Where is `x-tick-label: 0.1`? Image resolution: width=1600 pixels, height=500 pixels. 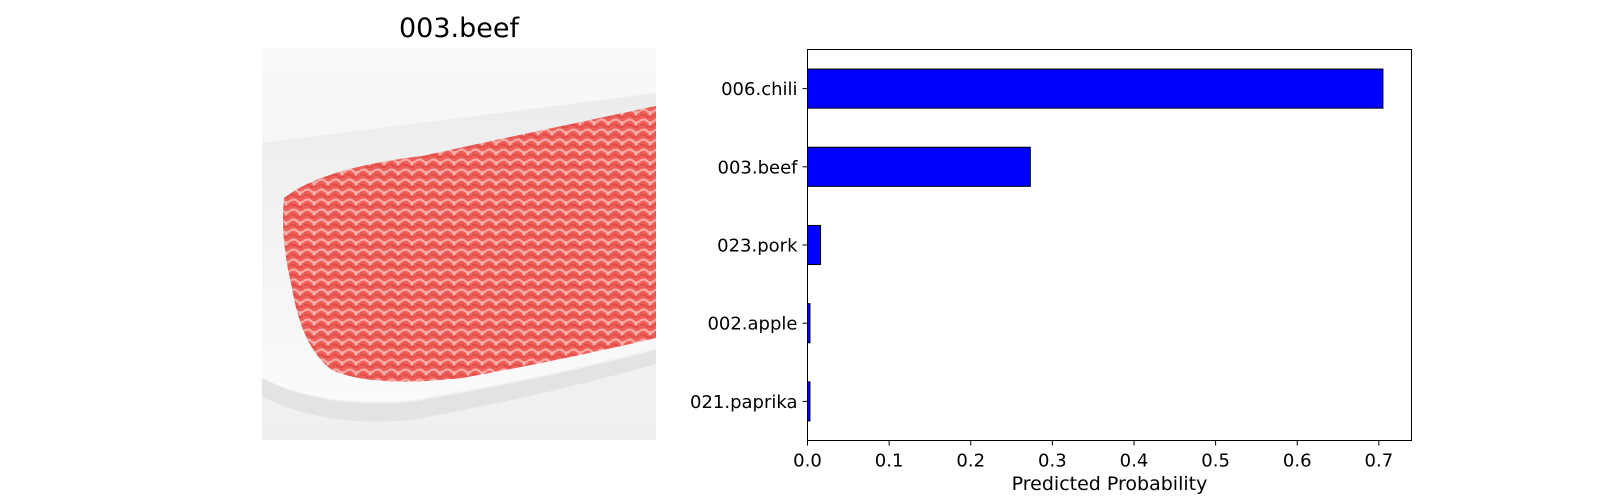
x-tick-label: 0.1 is located at coordinates (889, 461).